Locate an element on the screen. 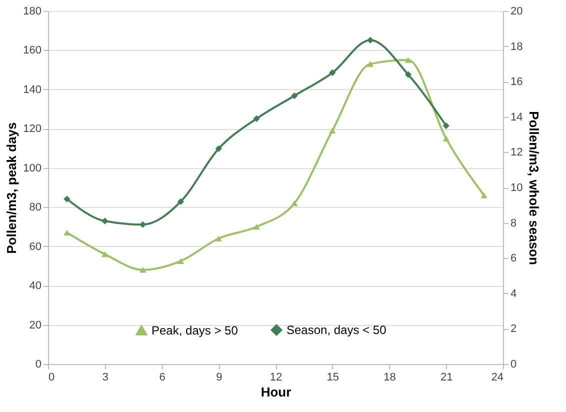 The height and width of the screenshot is (412, 566). y2-tick-label: 14 is located at coordinates (516, 117).